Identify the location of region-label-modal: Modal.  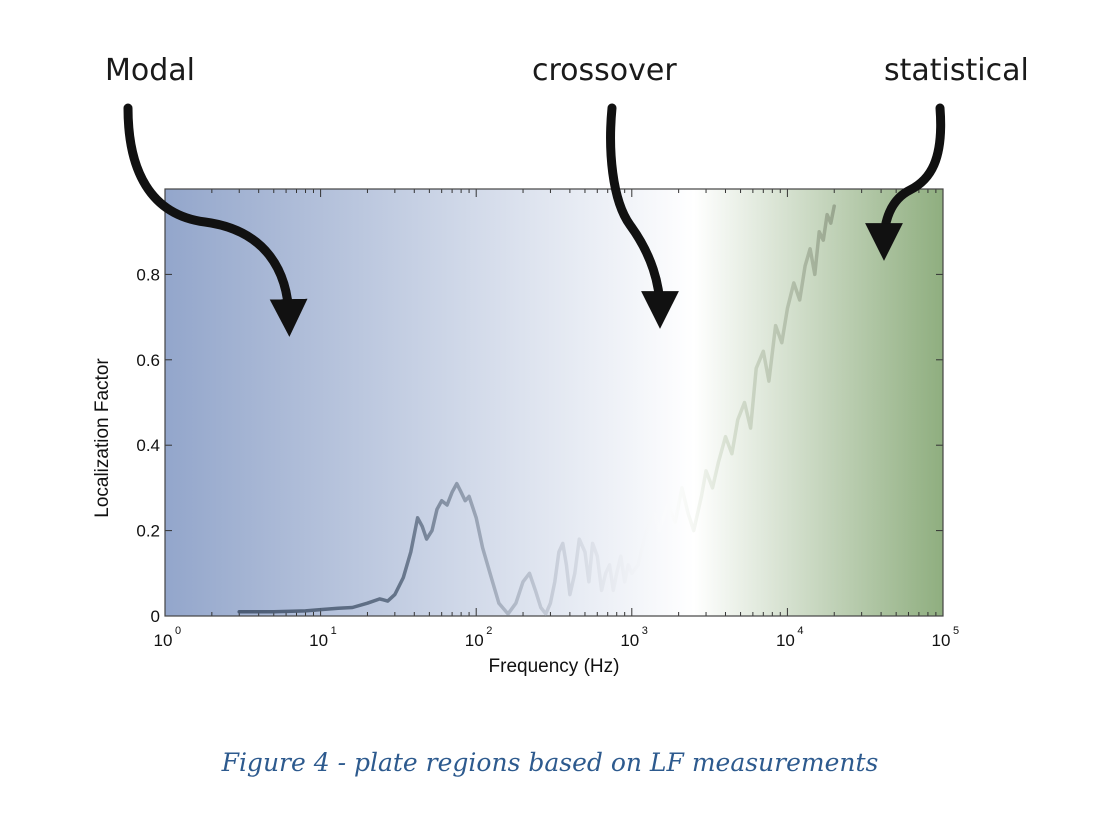
(150, 70).